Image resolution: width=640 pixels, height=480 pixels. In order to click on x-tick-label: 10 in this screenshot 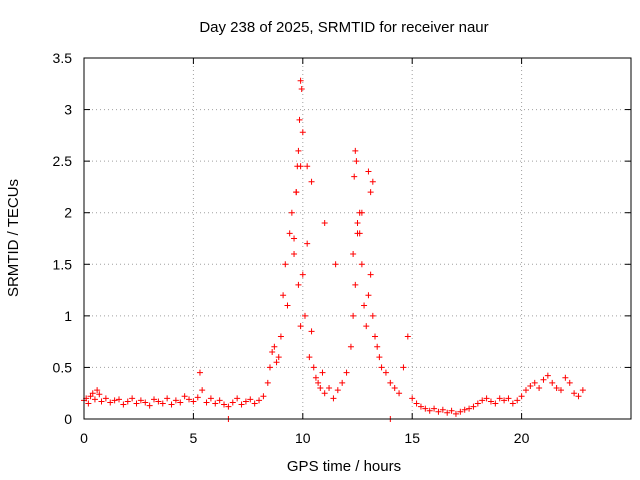, I will do `click(303, 438)`.